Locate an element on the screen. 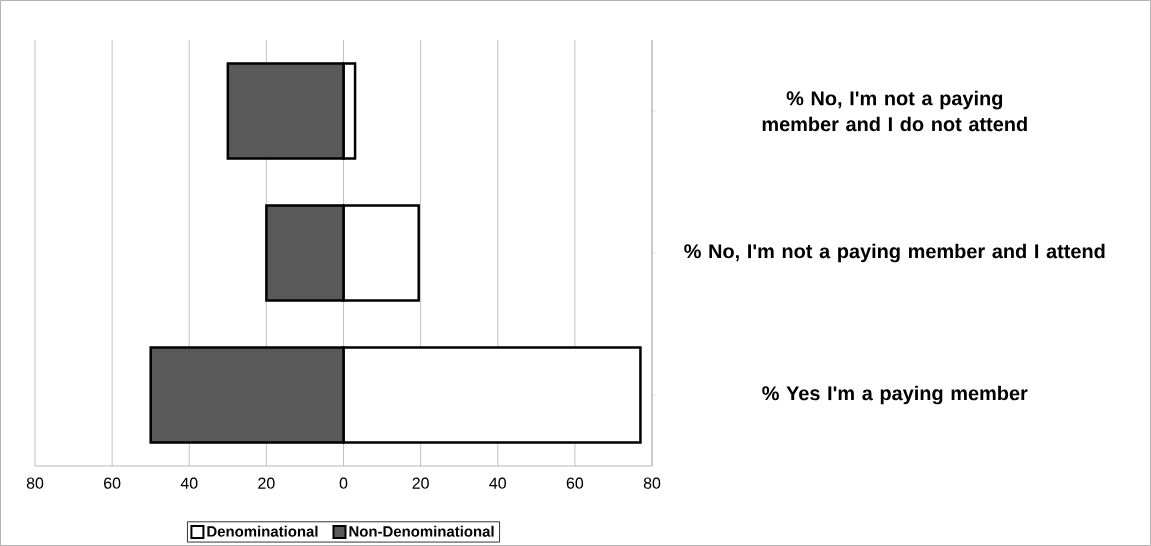  legend-label: Non-Denominational is located at coordinates (421, 531).